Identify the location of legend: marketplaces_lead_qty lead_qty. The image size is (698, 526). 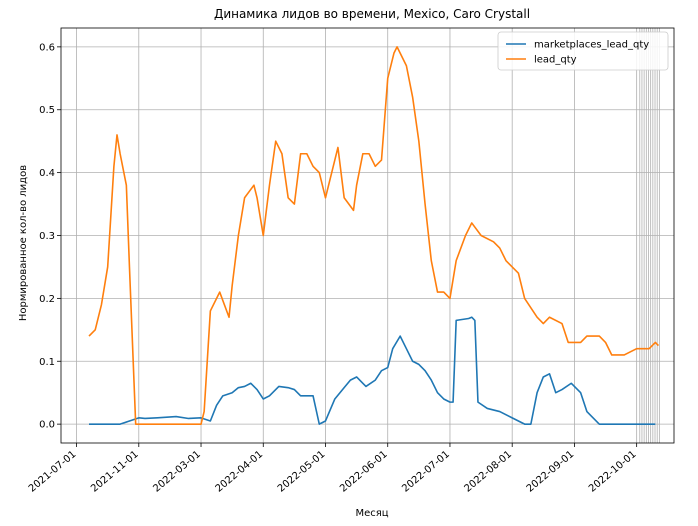
(583, 51).